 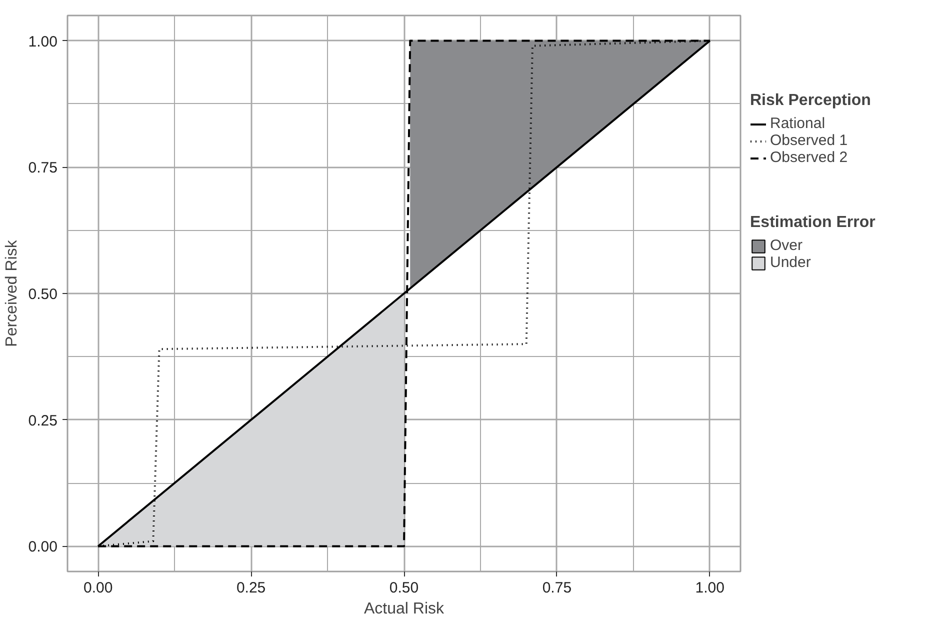 I want to click on text: Estimation Error, so click(x=813, y=222).